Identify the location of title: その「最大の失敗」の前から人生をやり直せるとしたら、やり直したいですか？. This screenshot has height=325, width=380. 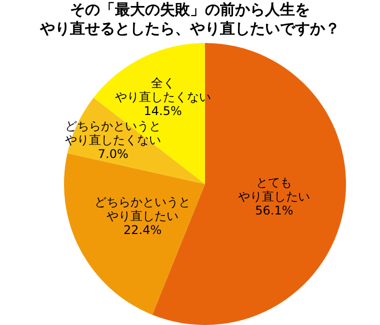
(190, 19).